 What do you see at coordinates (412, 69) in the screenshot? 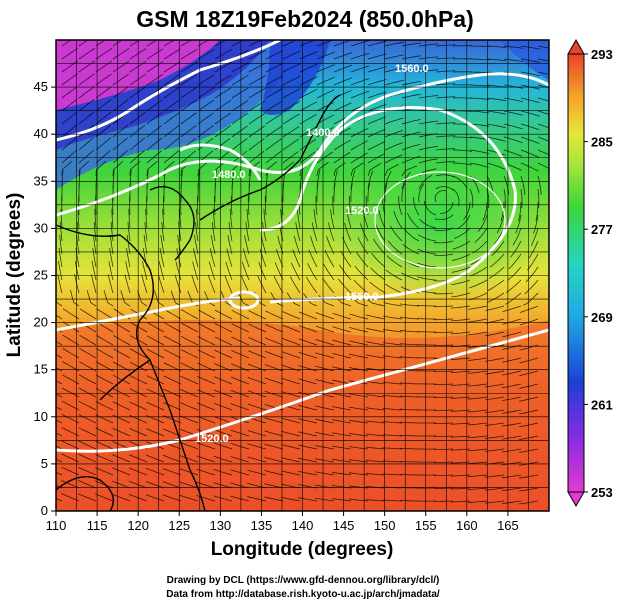
I see `contour-label: 1560.0` at bounding box center [412, 69].